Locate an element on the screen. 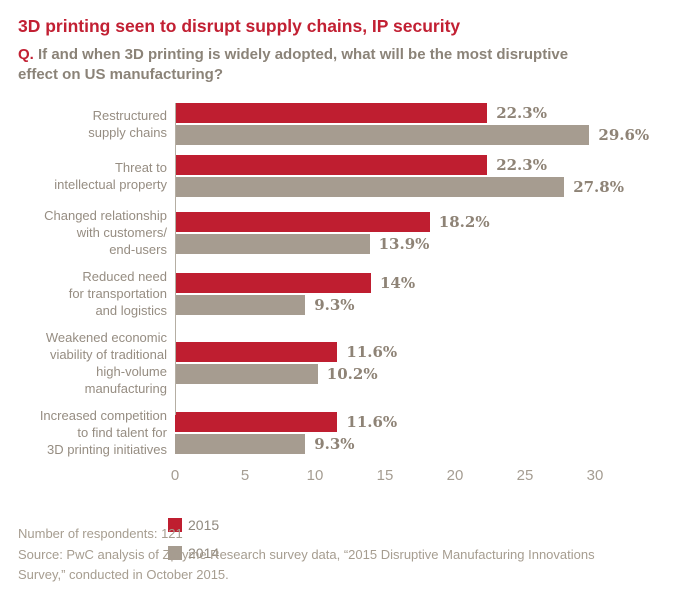 This screenshot has width=700, height=591. x-tick-label: 30 is located at coordinates (595, 475).